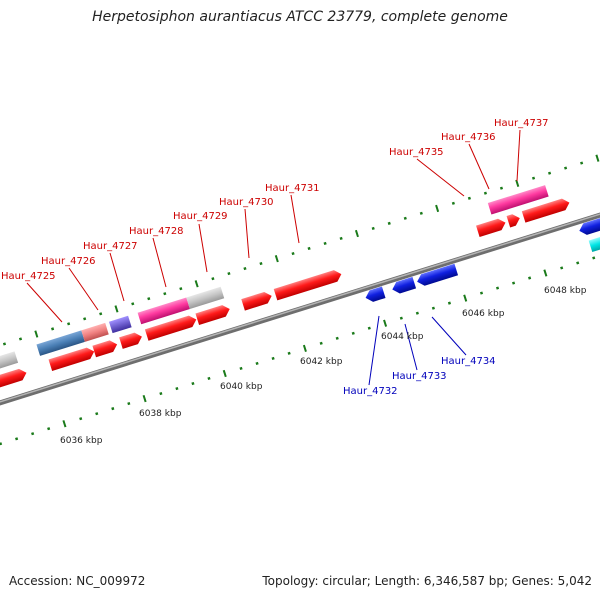  Describe the element at coordinates (156, 231) in the screenshot. I see `gene-label: Haur_4728` at that location.